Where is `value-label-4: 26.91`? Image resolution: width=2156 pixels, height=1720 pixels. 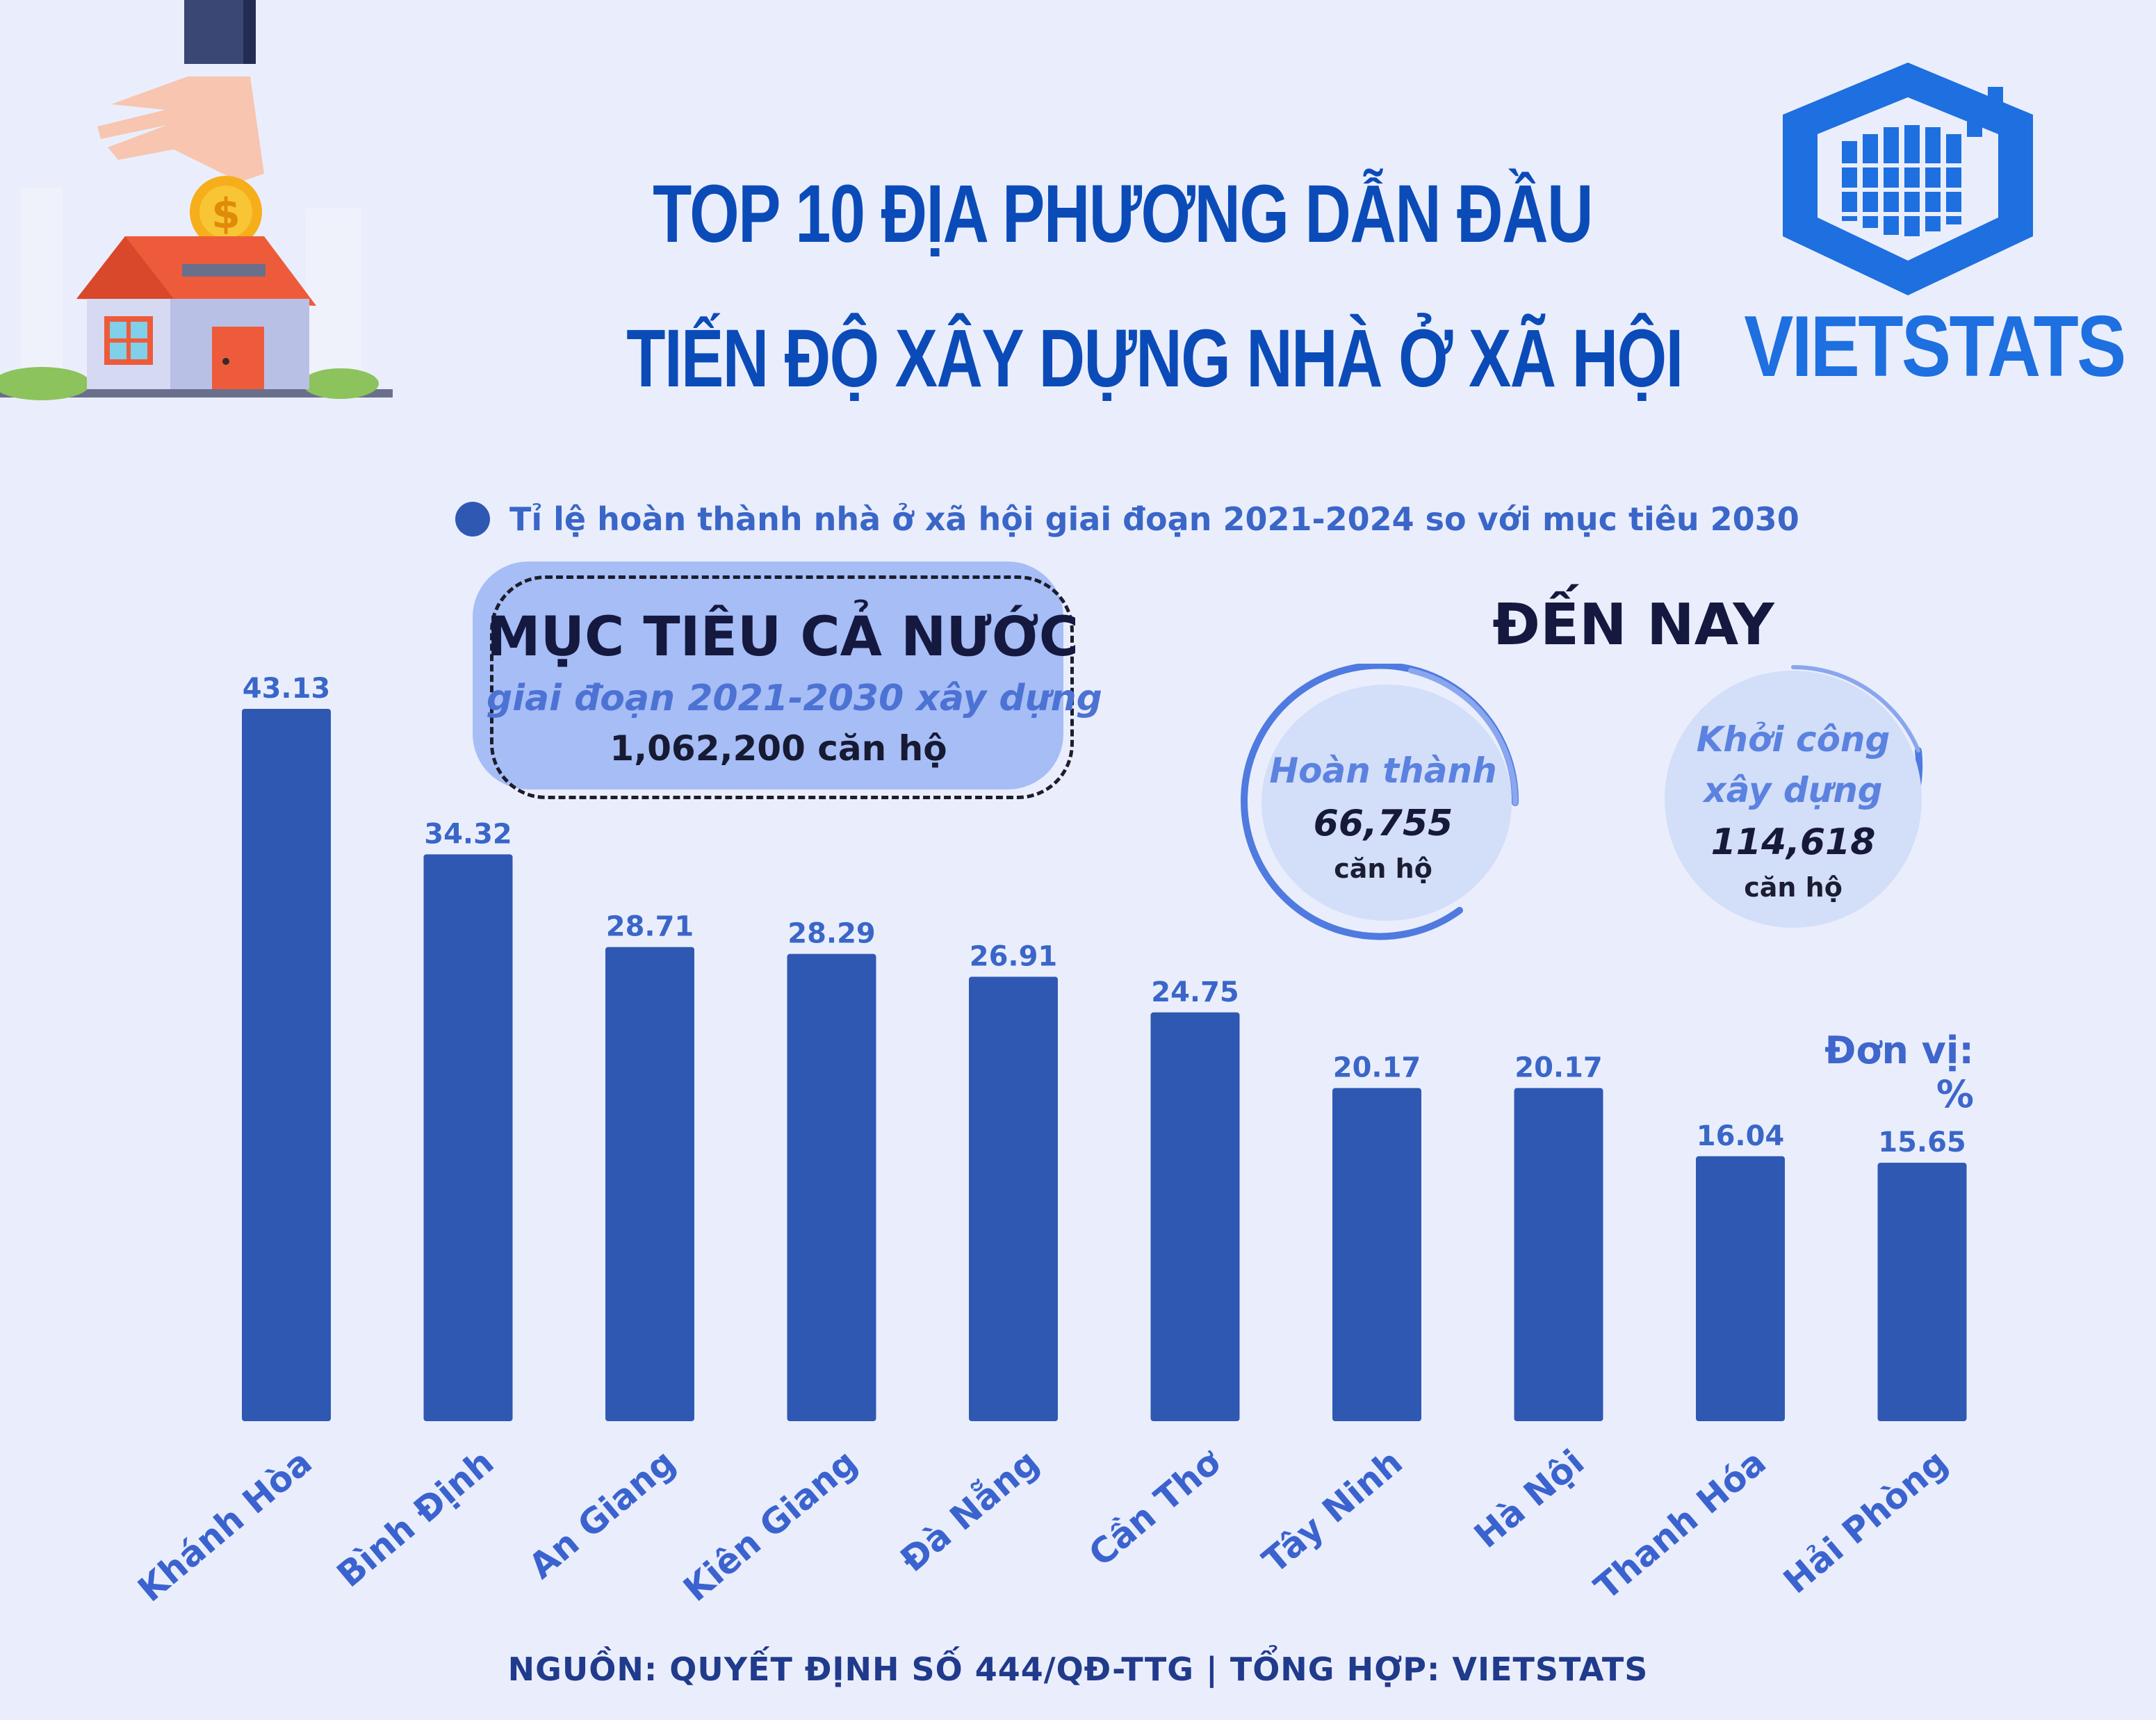 value-label-4: 26.91 is located at coordinates (1014, 956).